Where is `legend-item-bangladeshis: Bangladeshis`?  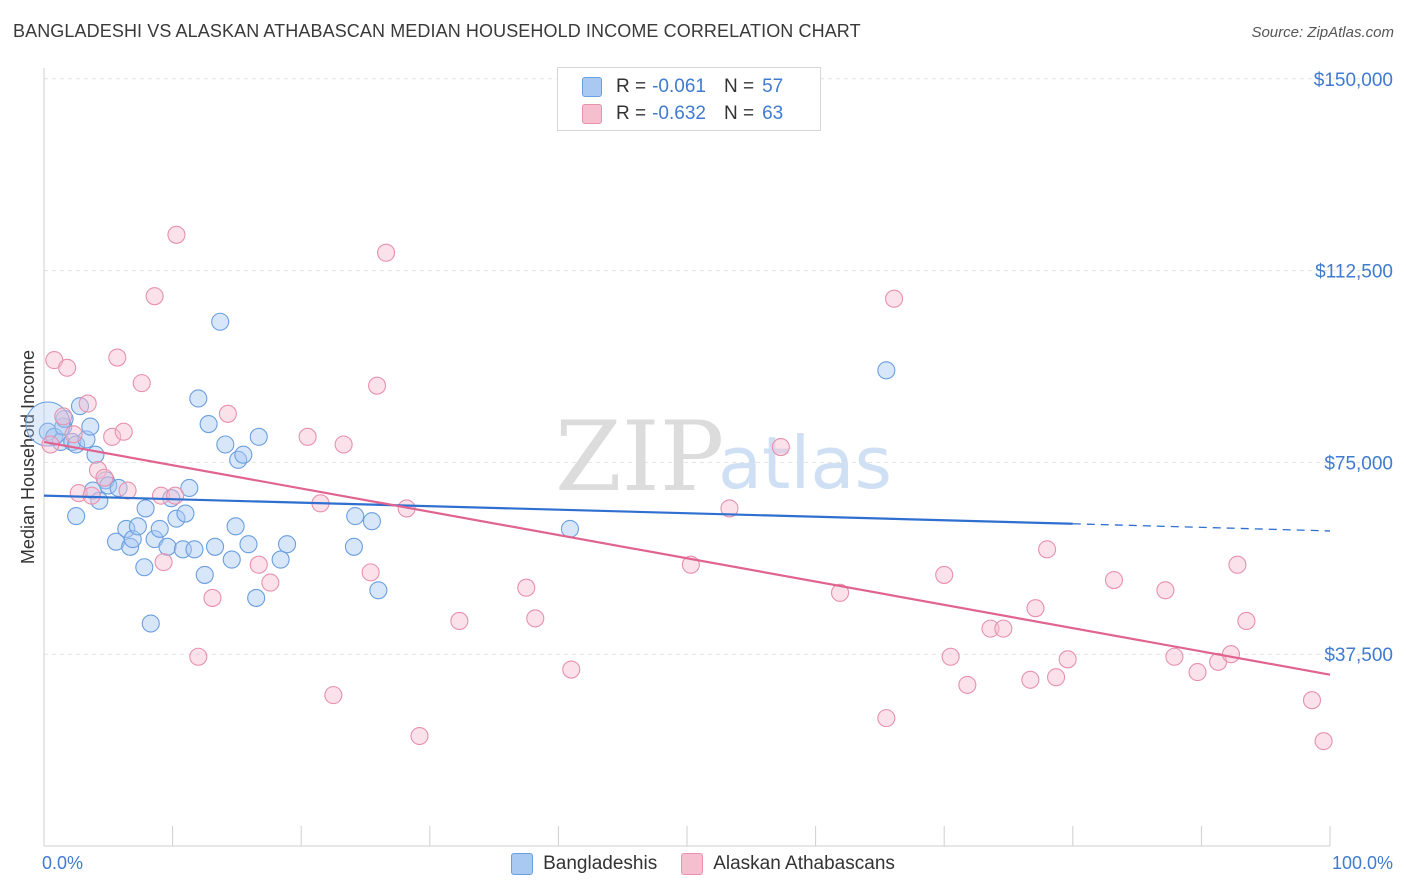 legend-item-bangladeshis: Bangladeshis is located at coordinates (584, 864).